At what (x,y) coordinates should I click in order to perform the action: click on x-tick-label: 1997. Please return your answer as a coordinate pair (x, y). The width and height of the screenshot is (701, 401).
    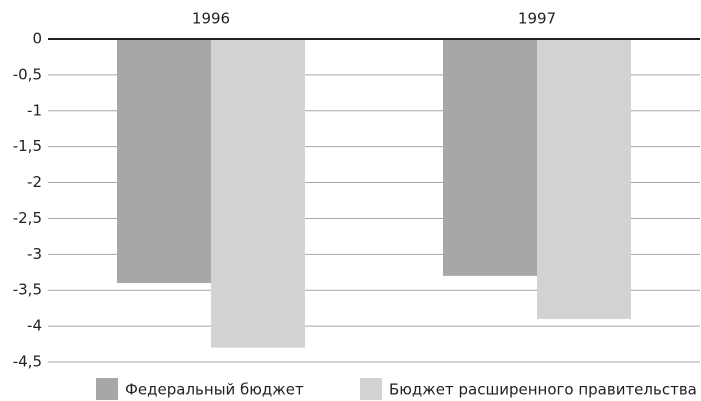
    Looking at the image, I should click on (537, 19).